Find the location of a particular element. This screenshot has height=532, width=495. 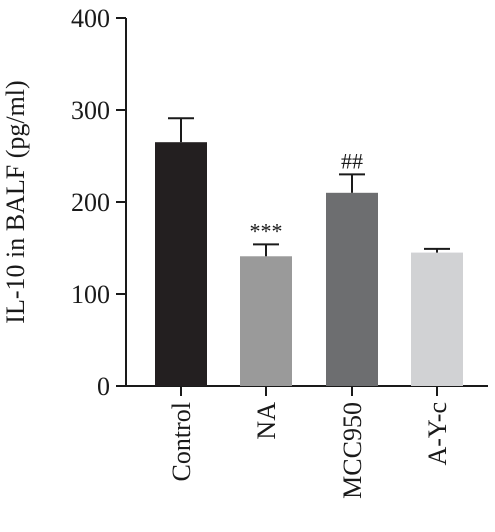

annotations: *** ## is located at coordinates (307, 195).